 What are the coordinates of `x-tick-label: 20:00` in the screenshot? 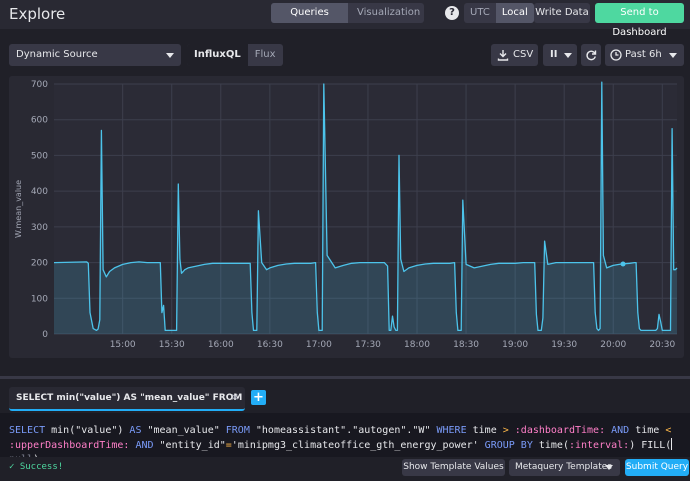 It's located at (613, 345).